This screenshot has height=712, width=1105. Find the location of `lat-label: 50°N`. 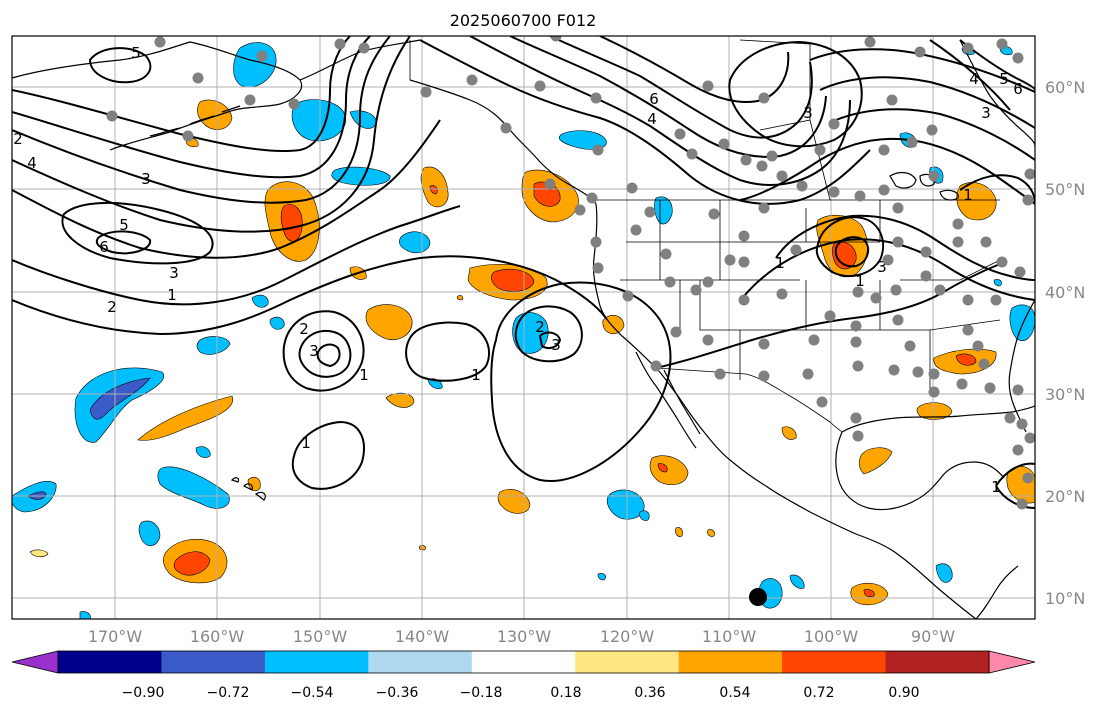

lat-label: 50°N is located at coordinates (1065, 189).